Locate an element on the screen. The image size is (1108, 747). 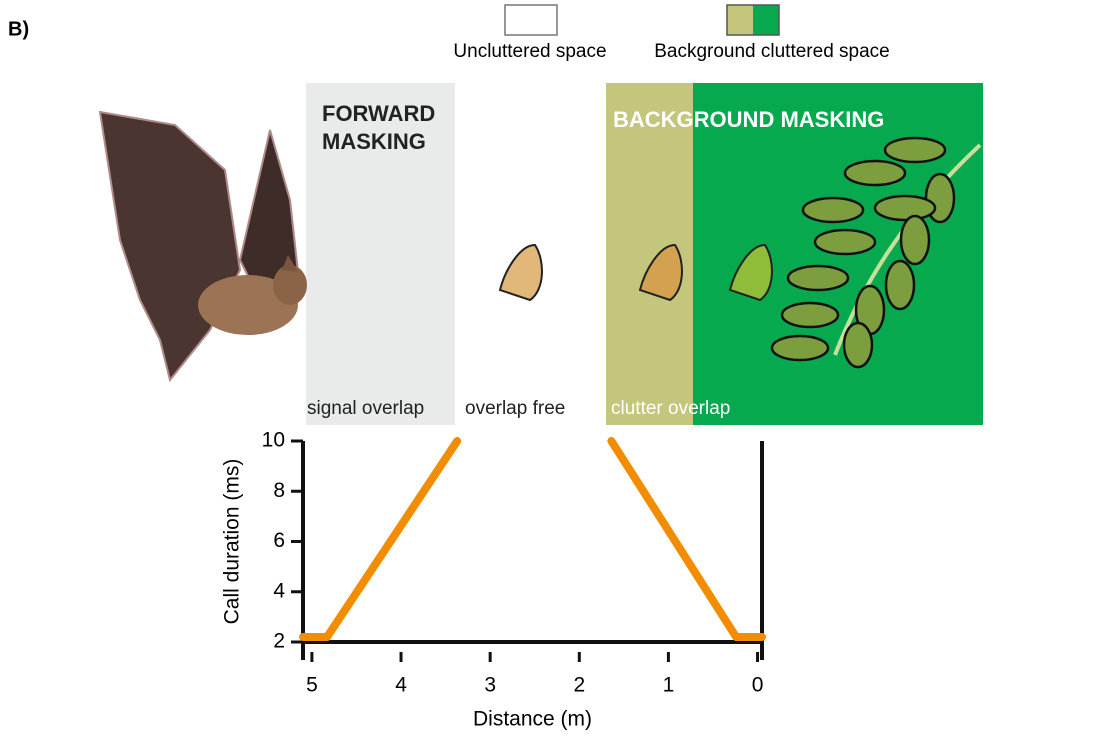
y-axis-title: Call duration (ms) is located at coordinates (232, 542).